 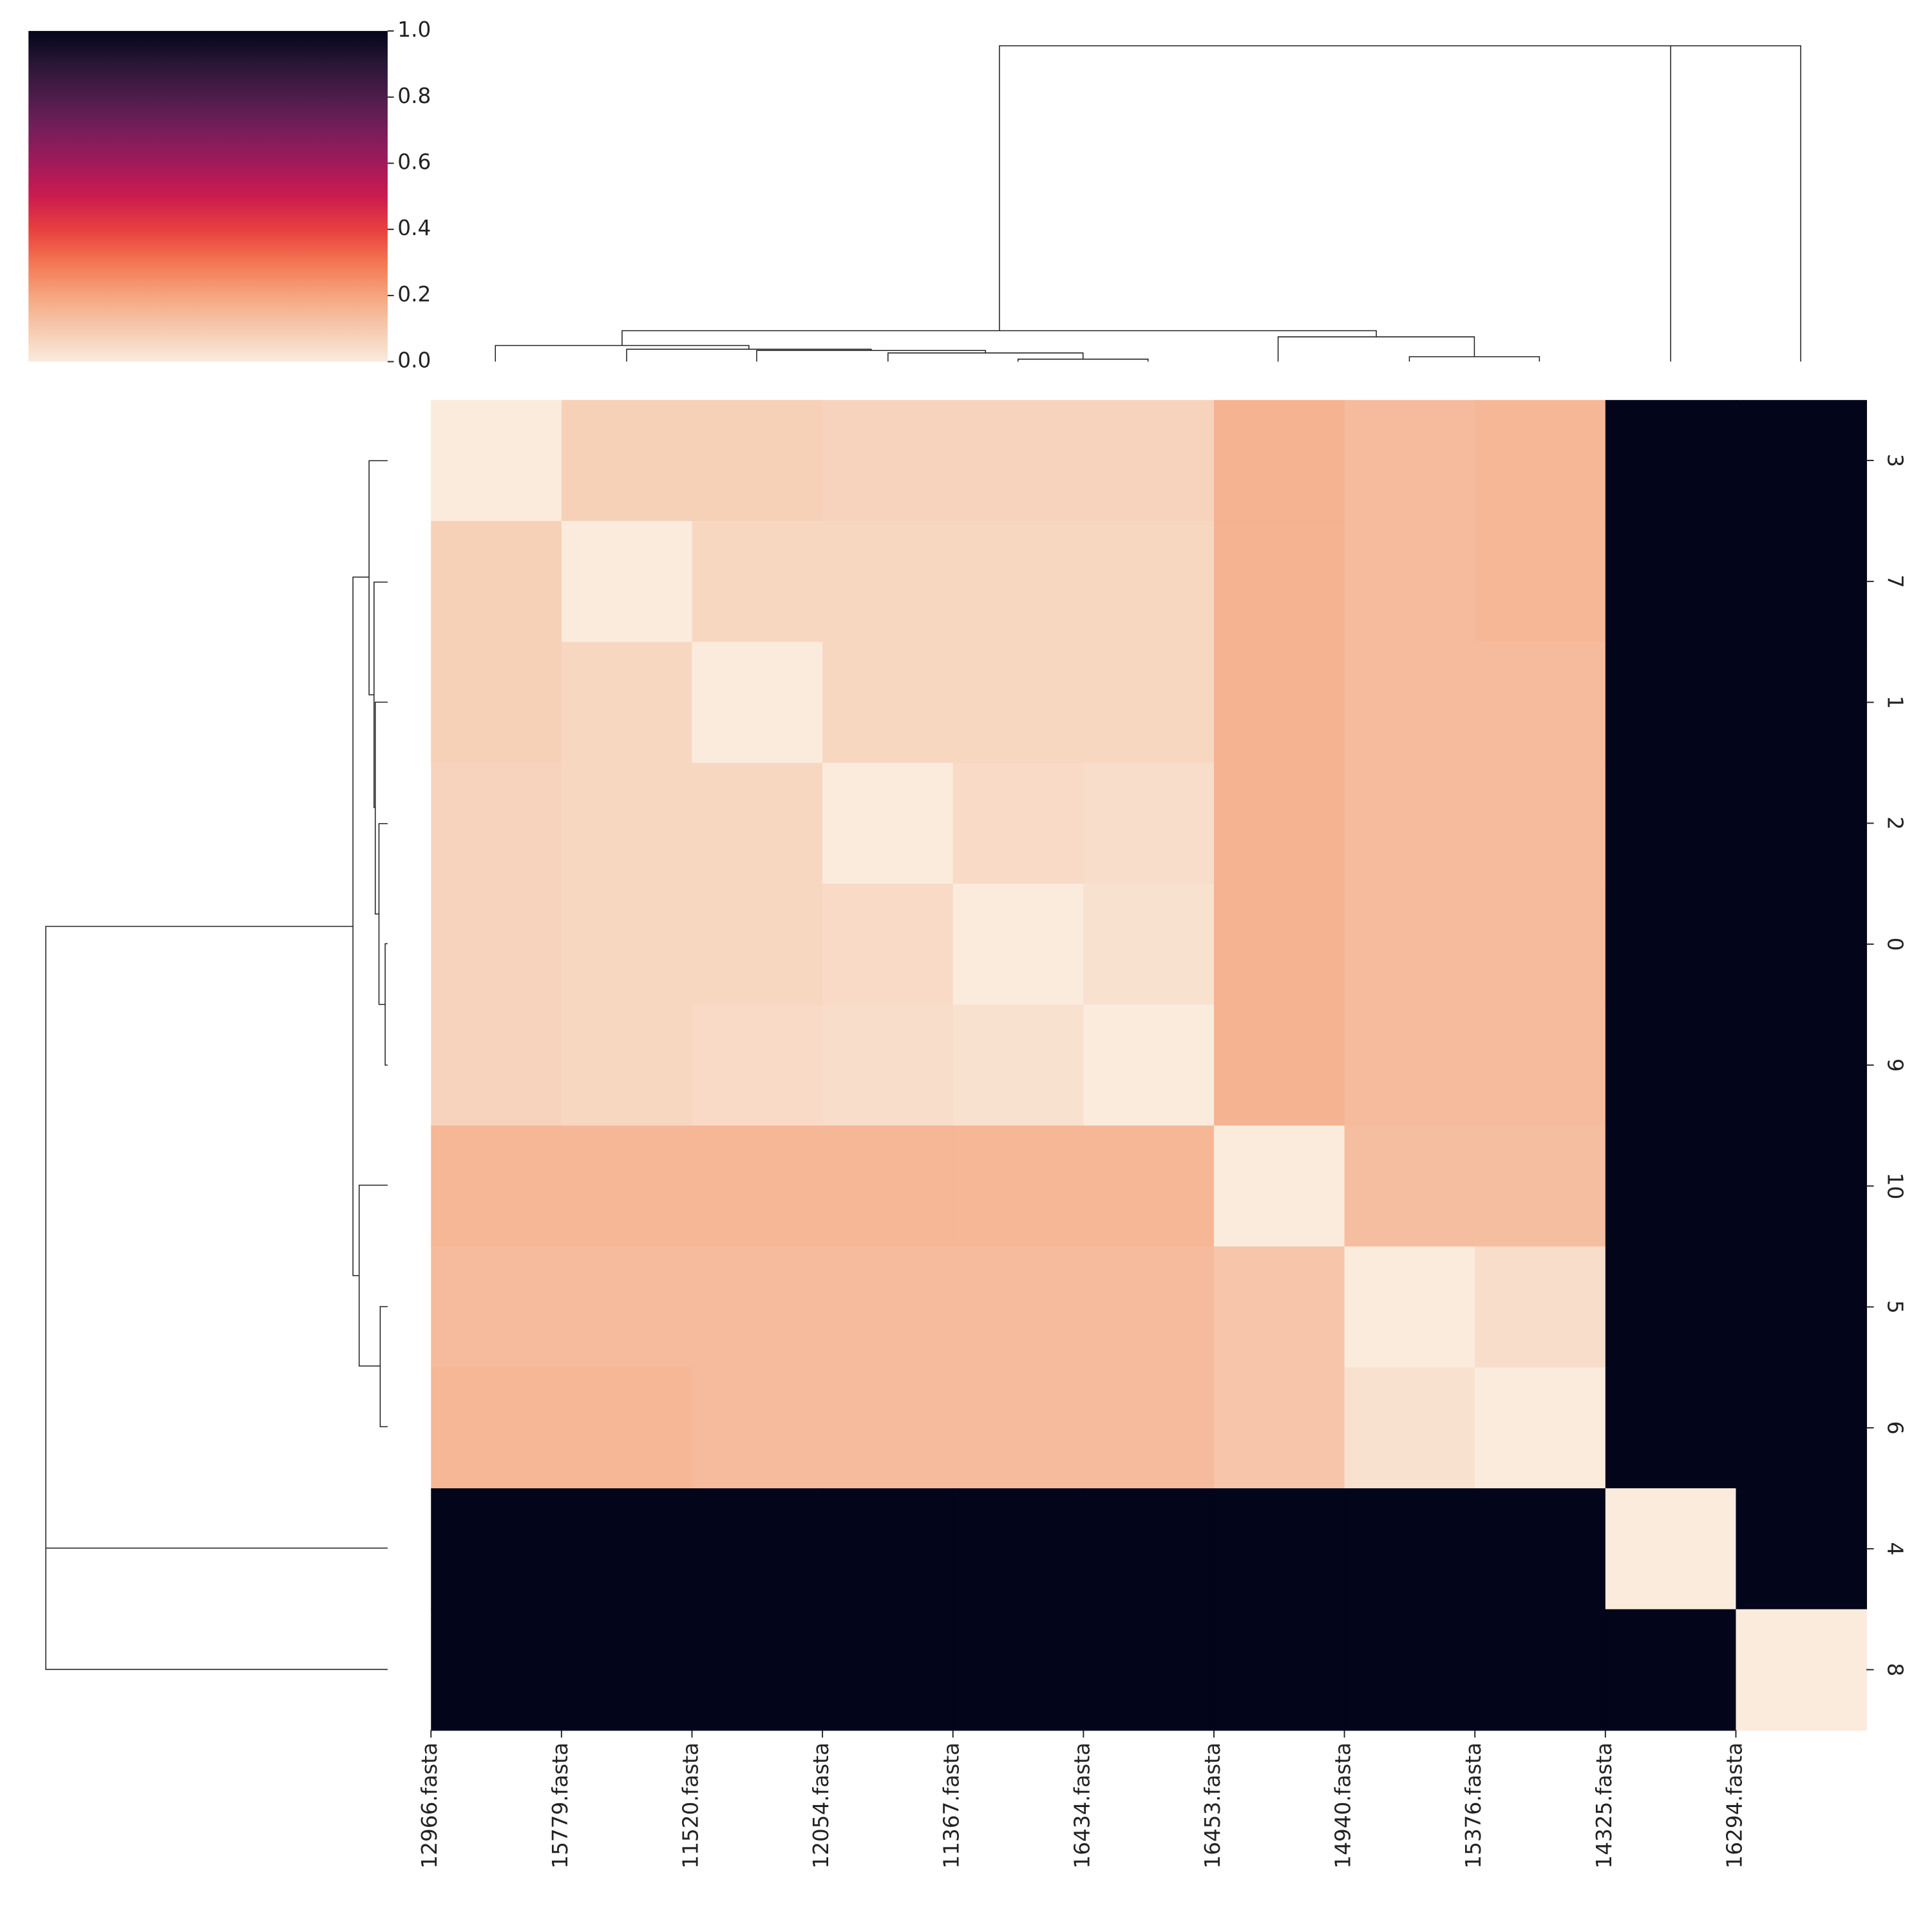 What do you see at coordinates (1894, 1187) in the screenshot?
I see `y-tick-label: 10` at bounding box center [1894, 1187].